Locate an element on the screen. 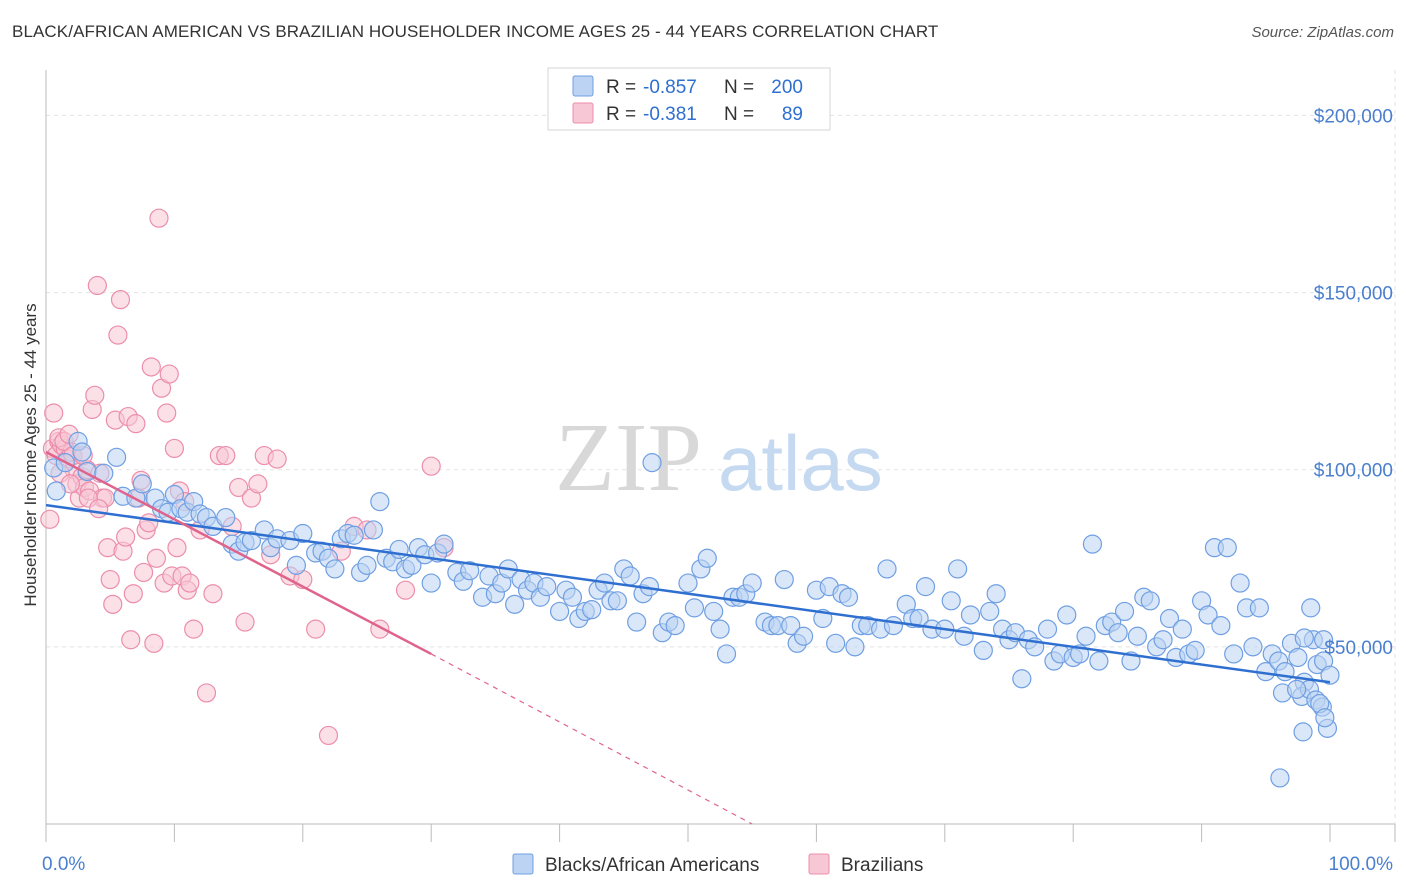 The height and width of the screenshot is (892, 1406). legend-bottom-label-pink: Brazilians is located at coordinates (882, 865).